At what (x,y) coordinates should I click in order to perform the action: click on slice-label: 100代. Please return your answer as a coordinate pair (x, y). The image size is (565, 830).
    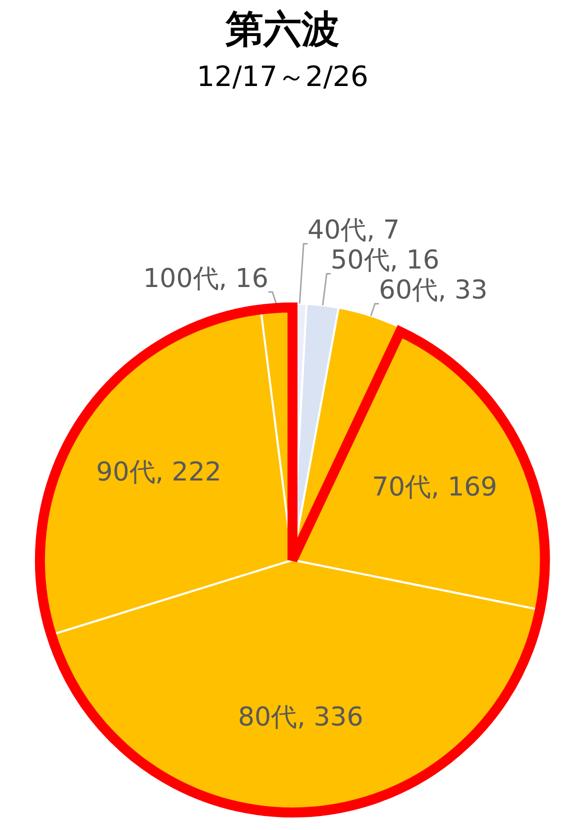
    Looking at the image, I should click on (181, 279).